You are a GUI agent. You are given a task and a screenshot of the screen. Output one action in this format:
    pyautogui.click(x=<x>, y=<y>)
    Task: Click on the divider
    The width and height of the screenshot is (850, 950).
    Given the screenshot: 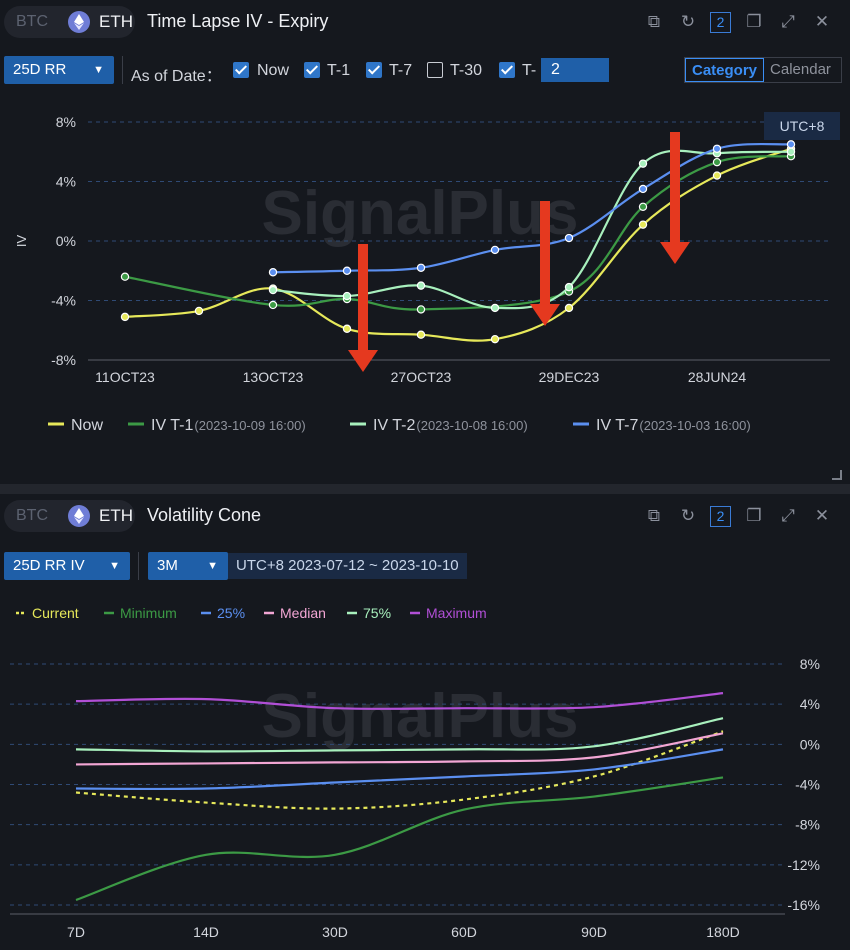 What is the action you would take?
    pyautogui.click(x=138, y=566)
    